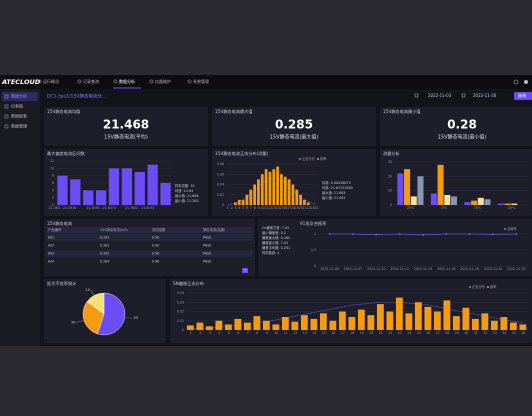  I want to click on query-button, so click(523, 96).